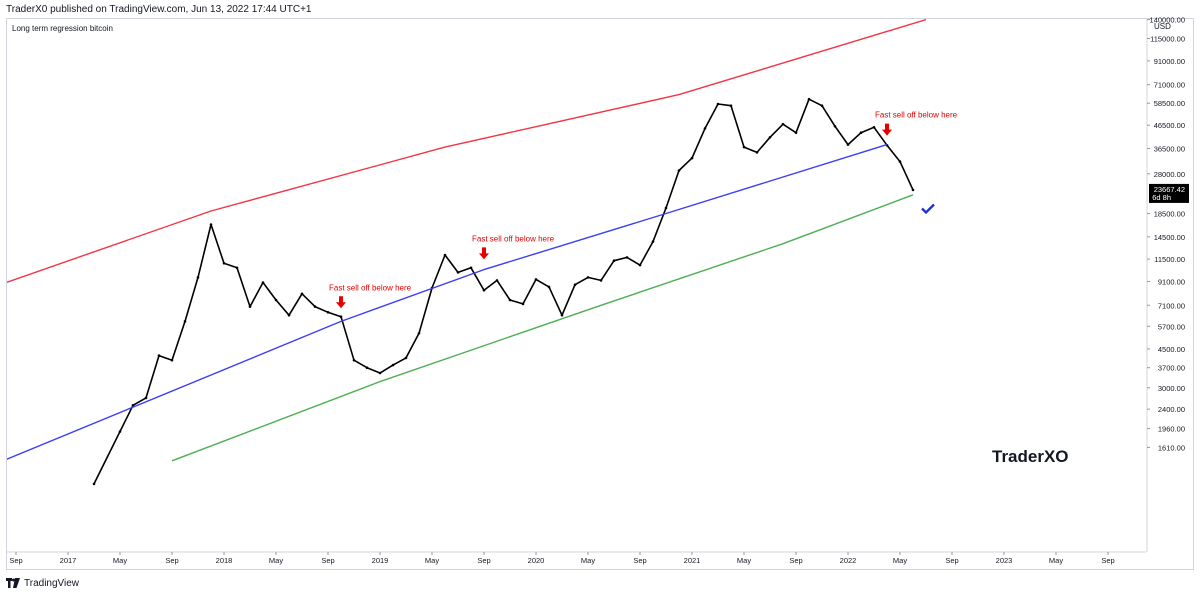 This screenshot has width=1200, height=594. What do you see at coordinates (380, 560) in the screenshot?
I see `time-tick-label: 2019` at bounding box center [380, 560].